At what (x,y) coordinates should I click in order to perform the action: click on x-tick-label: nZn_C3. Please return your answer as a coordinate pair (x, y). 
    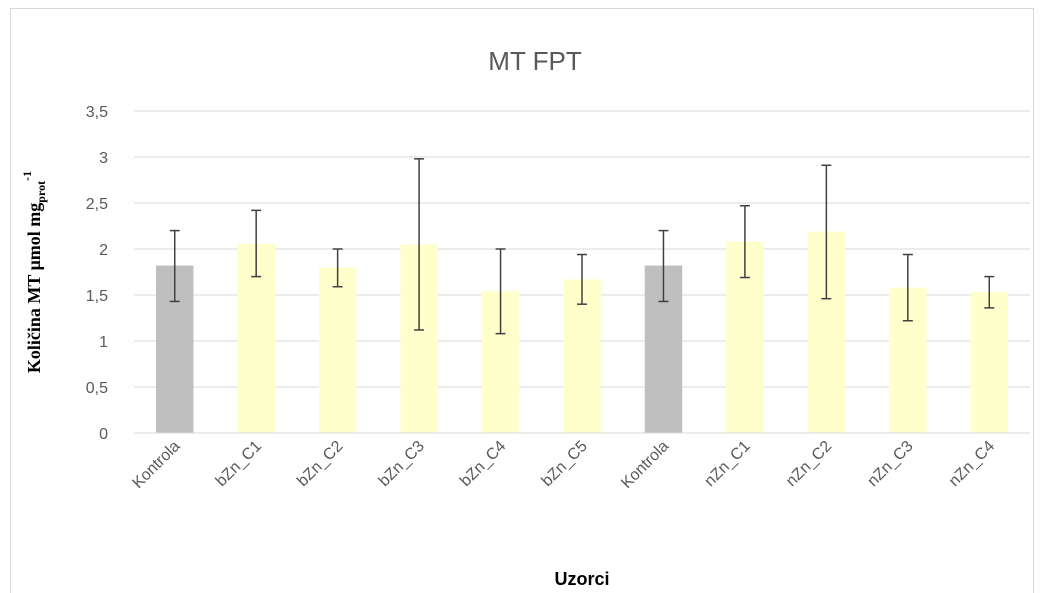
    Looking at the image, I should click on (890, 464).